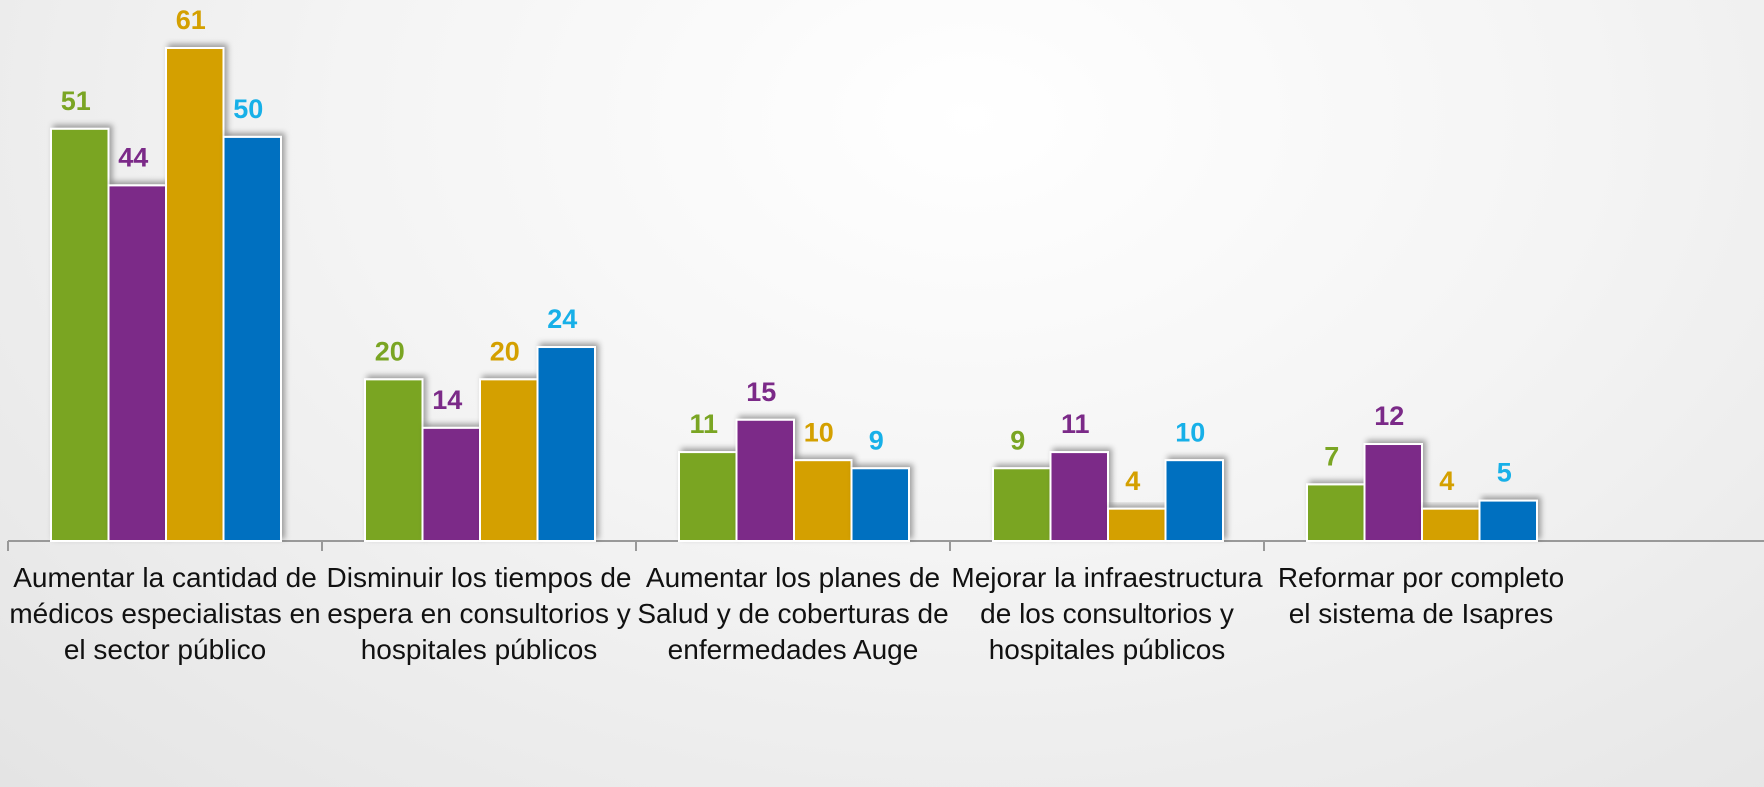 The width and height of the screenshot is (1764, 787). I want to click on value-label: 5, so click(1504, 473).